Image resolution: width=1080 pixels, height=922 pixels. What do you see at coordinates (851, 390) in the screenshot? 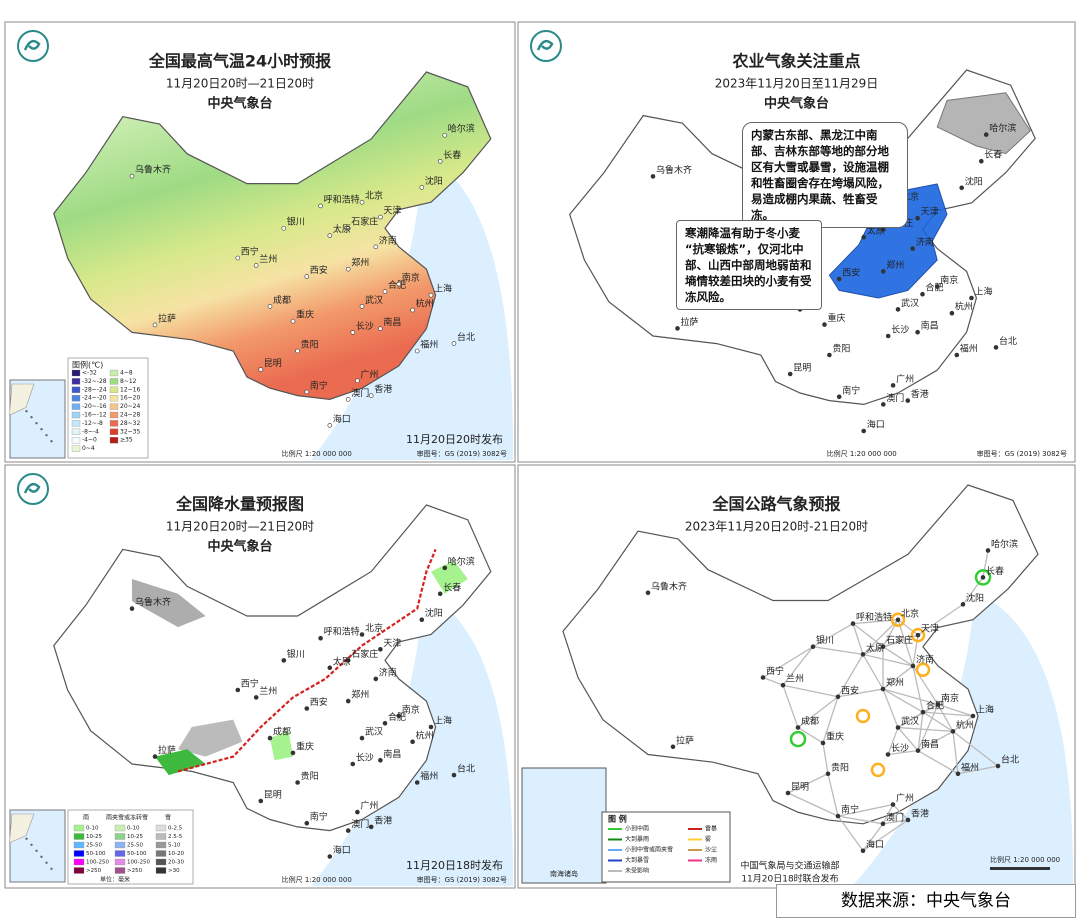
I see `city-label: 南宁` at bounding box center [851, 390].